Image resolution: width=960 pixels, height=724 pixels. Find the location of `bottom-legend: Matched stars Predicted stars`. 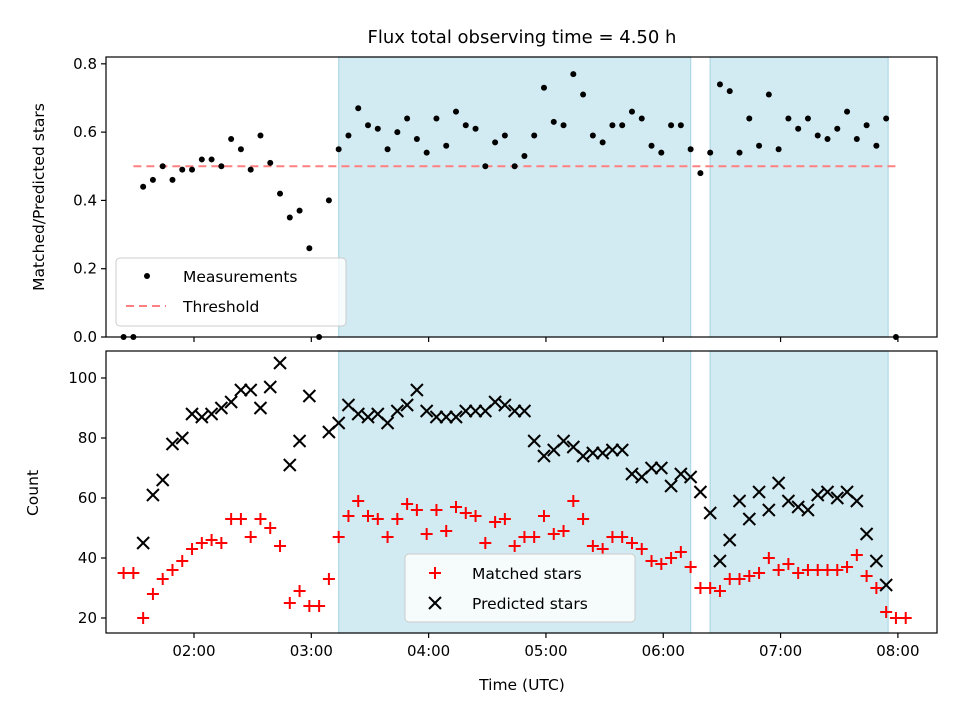

bottom-legend: Matched stars Predicted stars is located at coordinates (520, 588).